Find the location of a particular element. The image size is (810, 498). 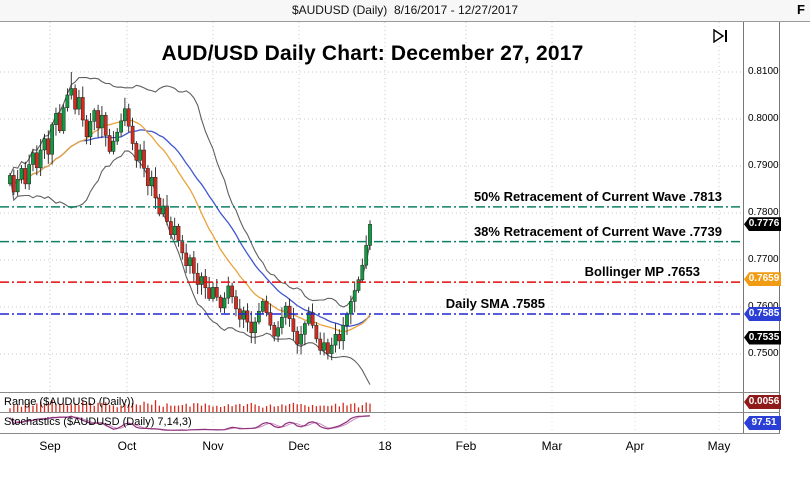

range-indicator-panel: Range ($AUDUSD (Daily)) is located at coordinates (371, 402).